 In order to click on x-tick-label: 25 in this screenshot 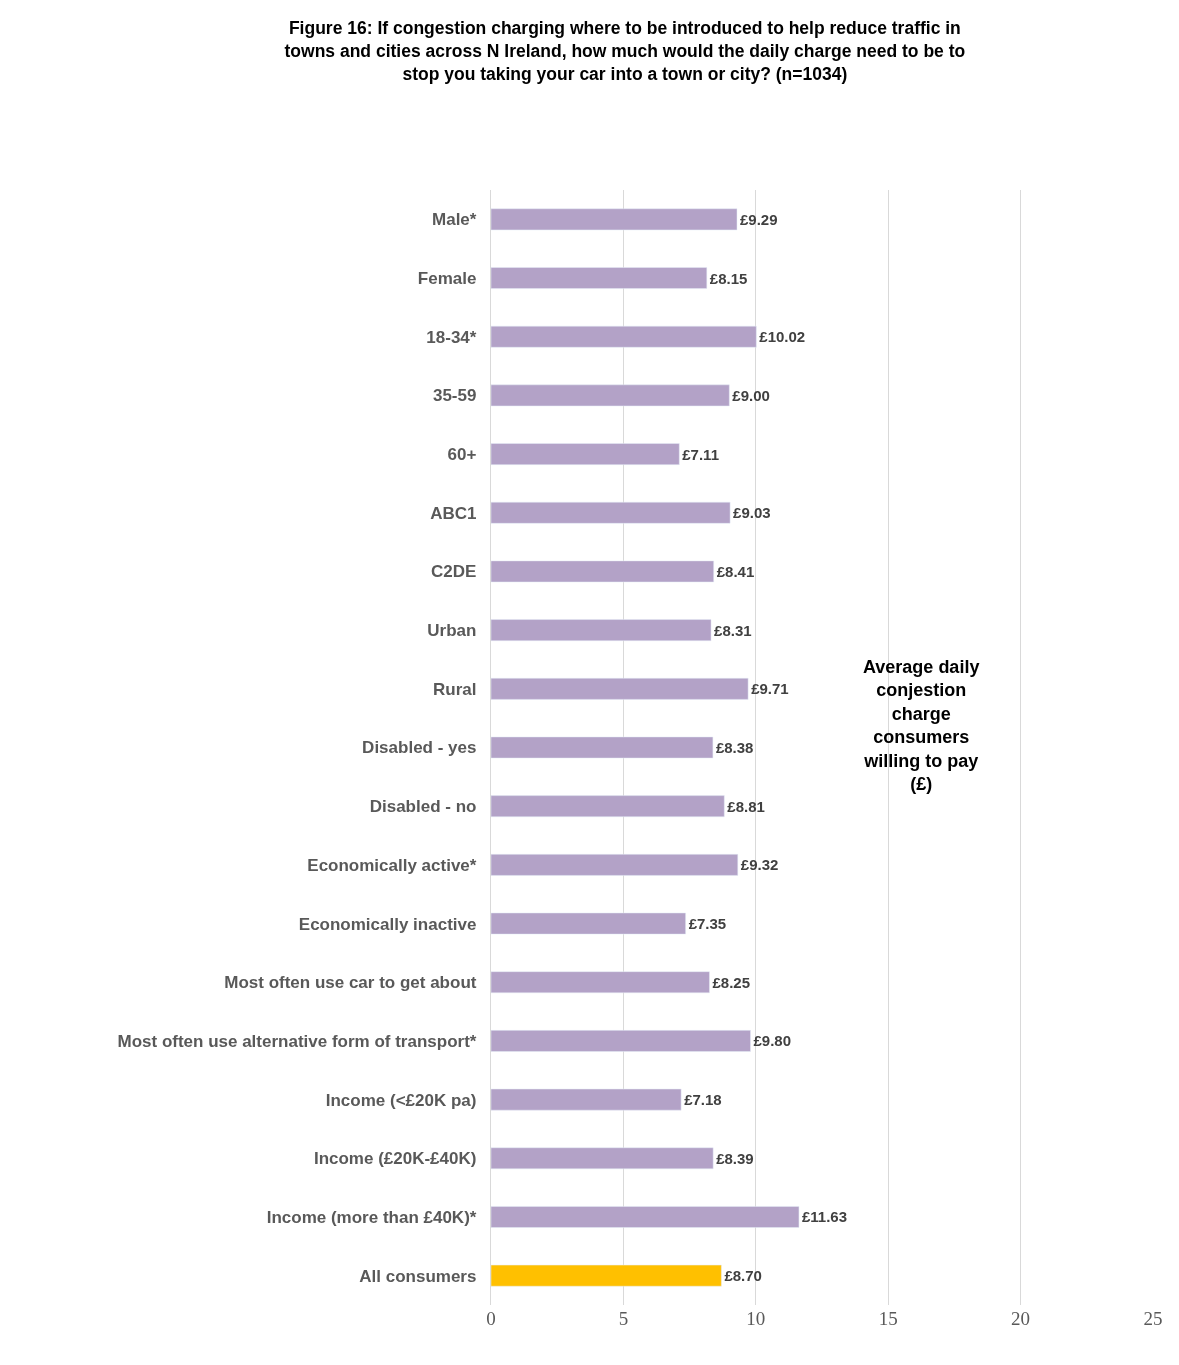, I will do `click(1153, 1318)`.